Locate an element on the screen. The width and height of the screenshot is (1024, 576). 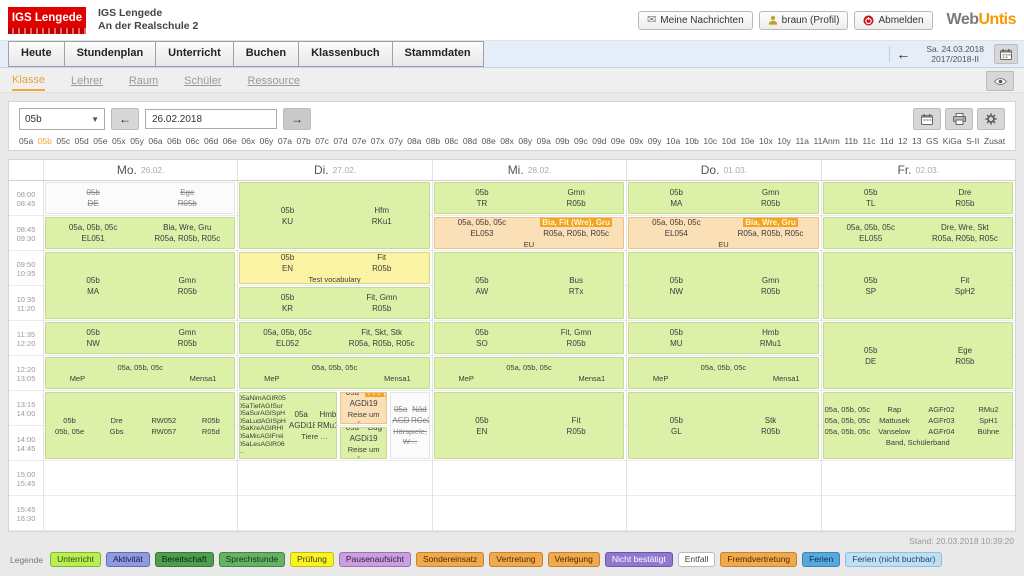
class-link-09b: 09b is located at coordinates (562, 141).